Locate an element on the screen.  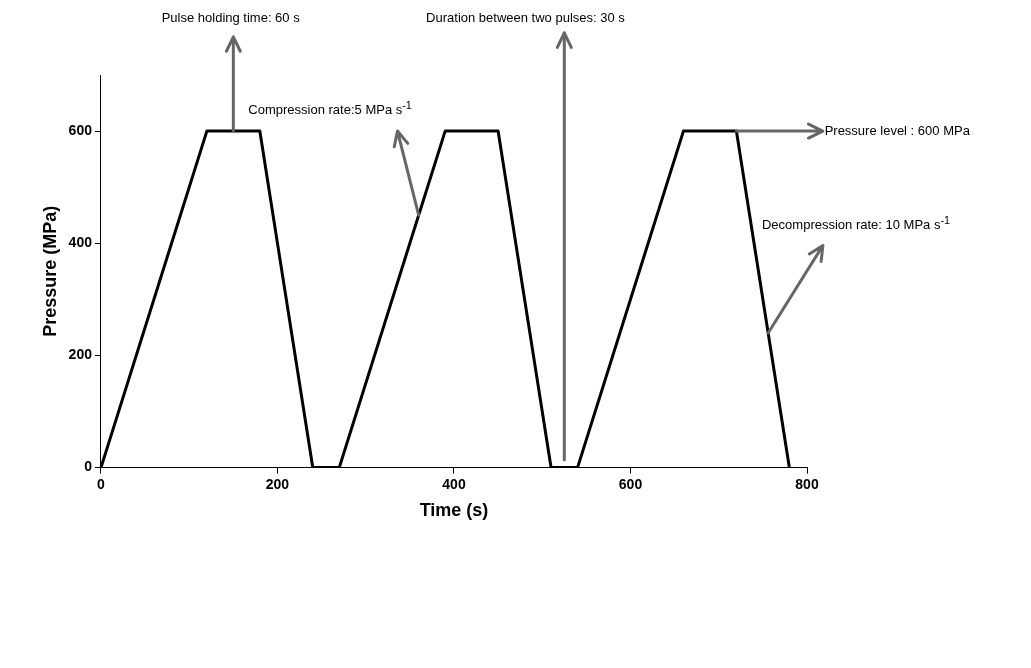
y-tick-label: 600 is located at coordinates (80, 129).